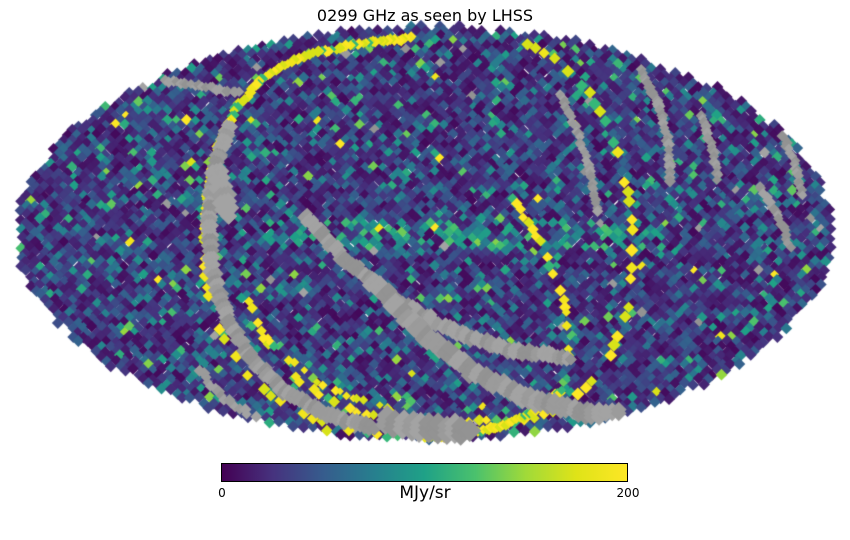 Image resolution: width=850 pixels, height=540 pixels. Describe the element at coordinates (628, 493) in the screenshot. I see `colorbar-tick-max: 200` at that location.